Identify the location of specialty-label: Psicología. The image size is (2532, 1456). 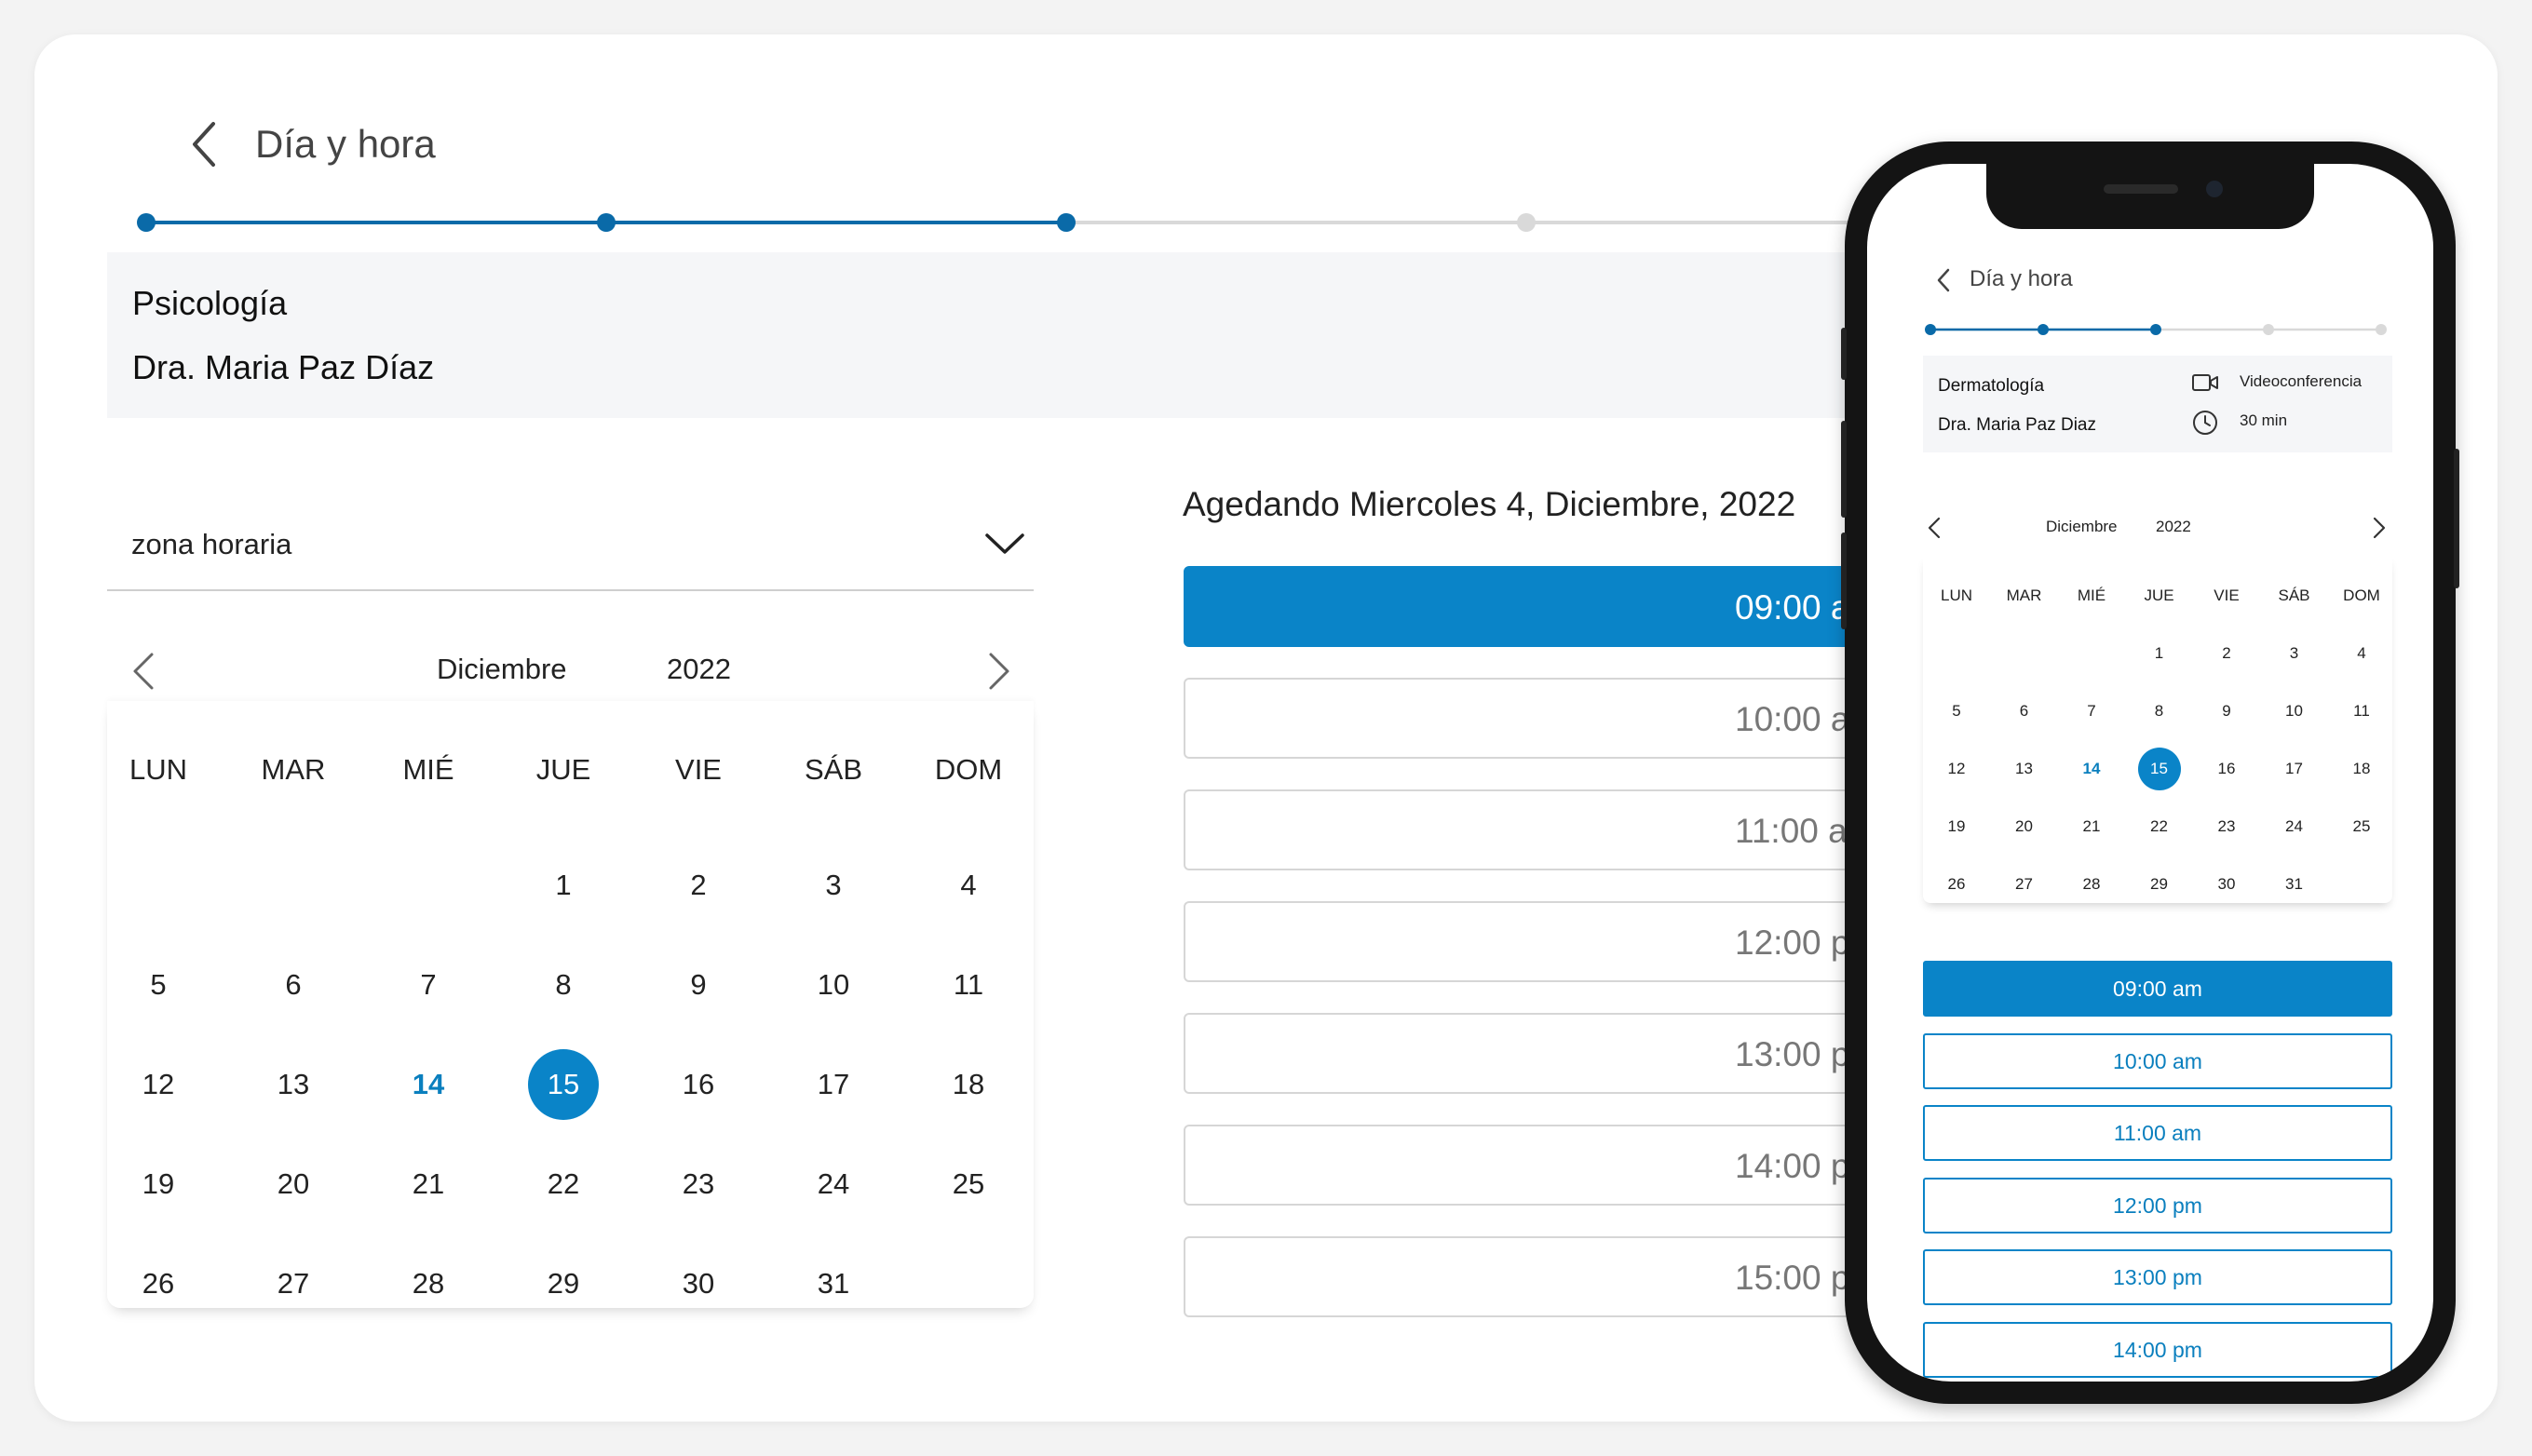
(210, 303).